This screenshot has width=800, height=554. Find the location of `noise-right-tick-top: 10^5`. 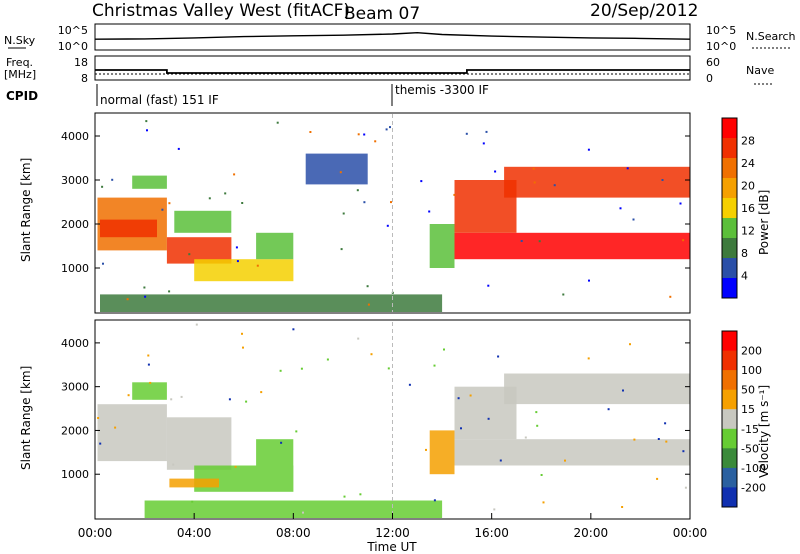

noise-right-tick-top: 10^5 is located at coordinates (721, 30).